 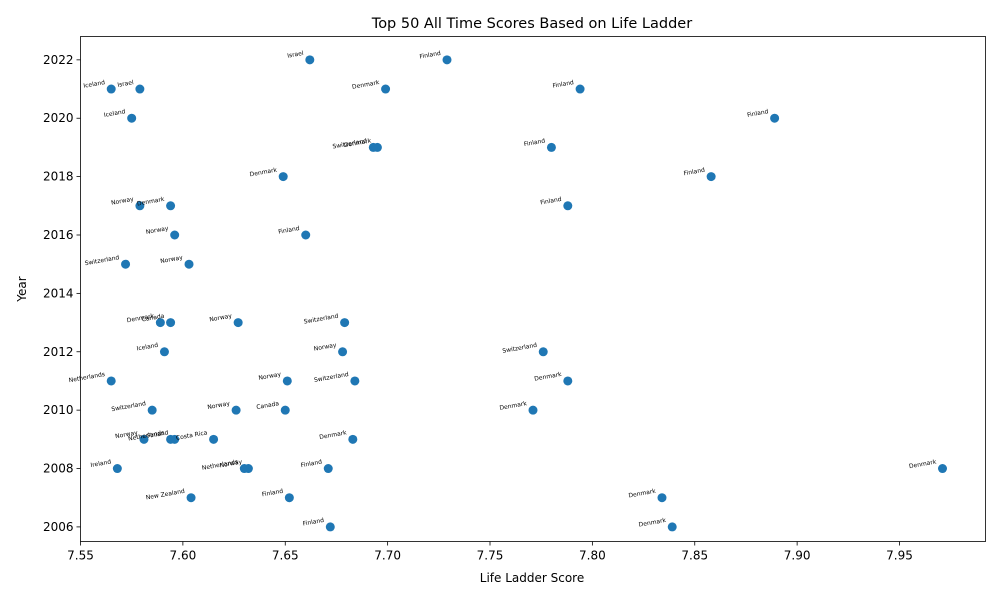 I want to click on x-tick-label: 7.60, so click(x=183, y=556).